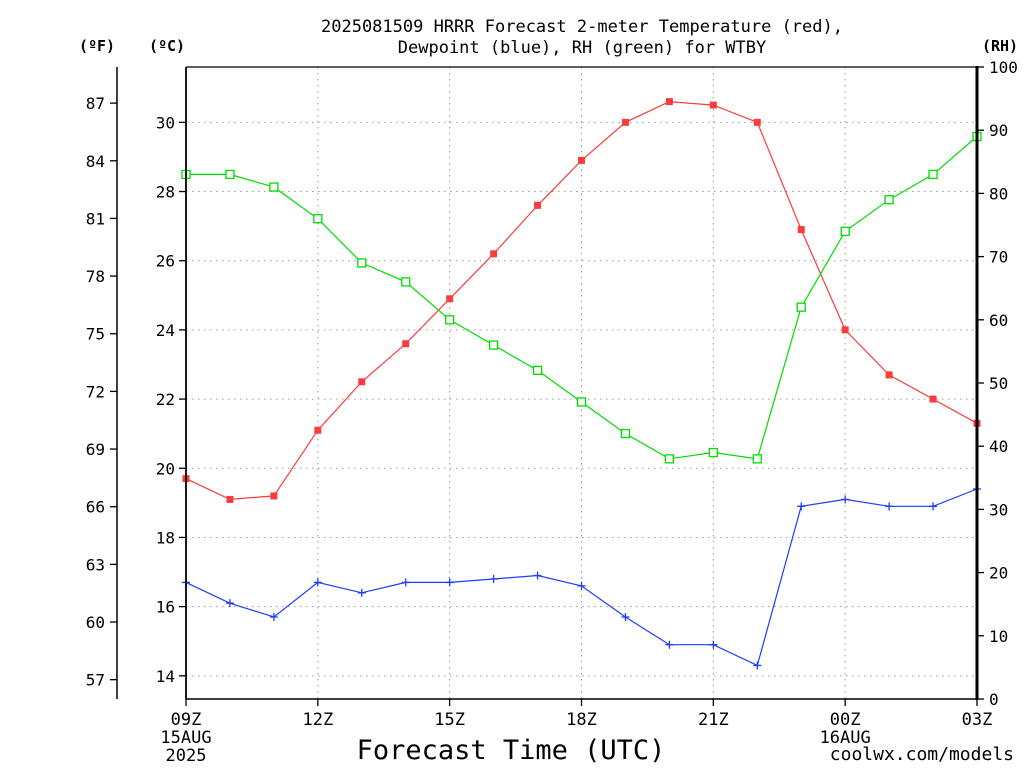  I want to click on x-tick-label: 15Z, so click(449, 720).